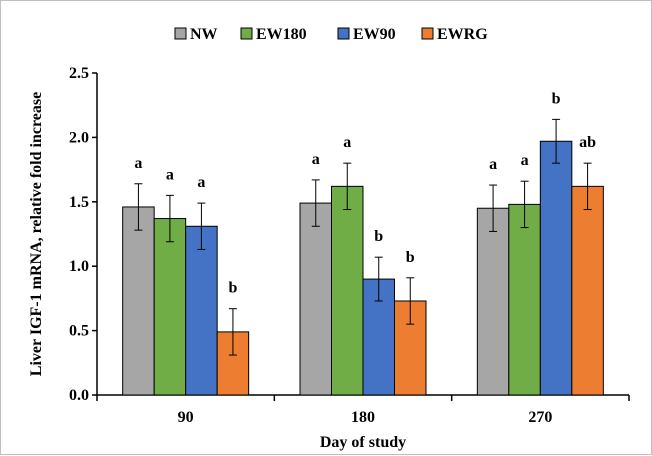  What do you see at coordinates (363, 417) in the screenshot?
I see `x-tick-label: 180` at bounding box center [363, 417].